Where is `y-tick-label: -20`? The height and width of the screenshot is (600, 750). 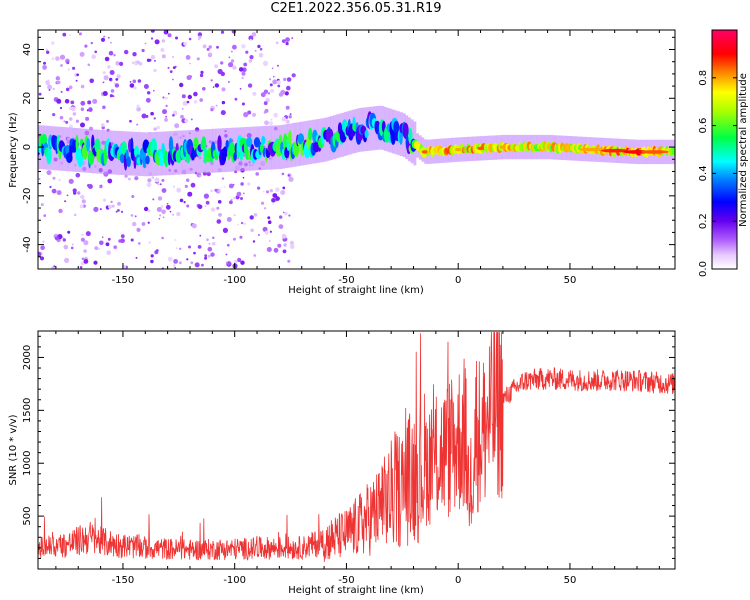
y-tick-label: -20 is located at coordinates (27, 196).